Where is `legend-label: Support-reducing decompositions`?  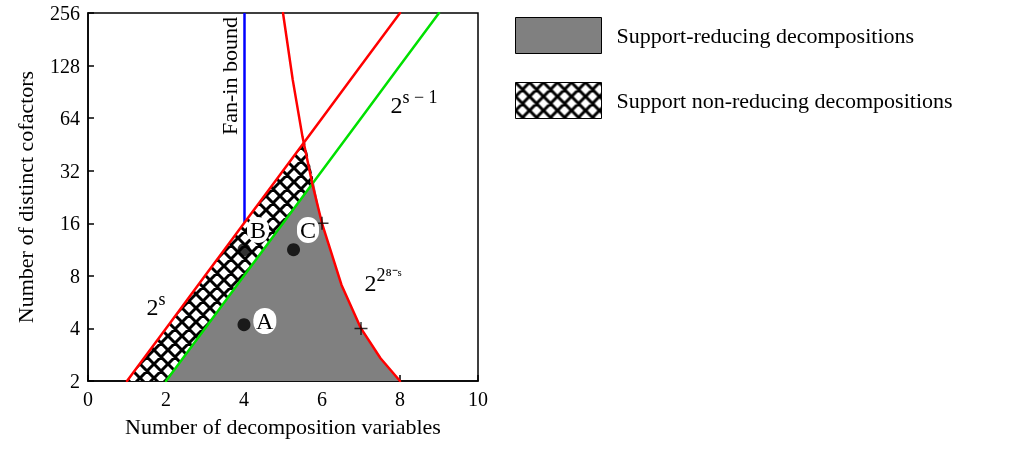 legend-label: Support-reducing decompositions is located at coordinates (765, 35).